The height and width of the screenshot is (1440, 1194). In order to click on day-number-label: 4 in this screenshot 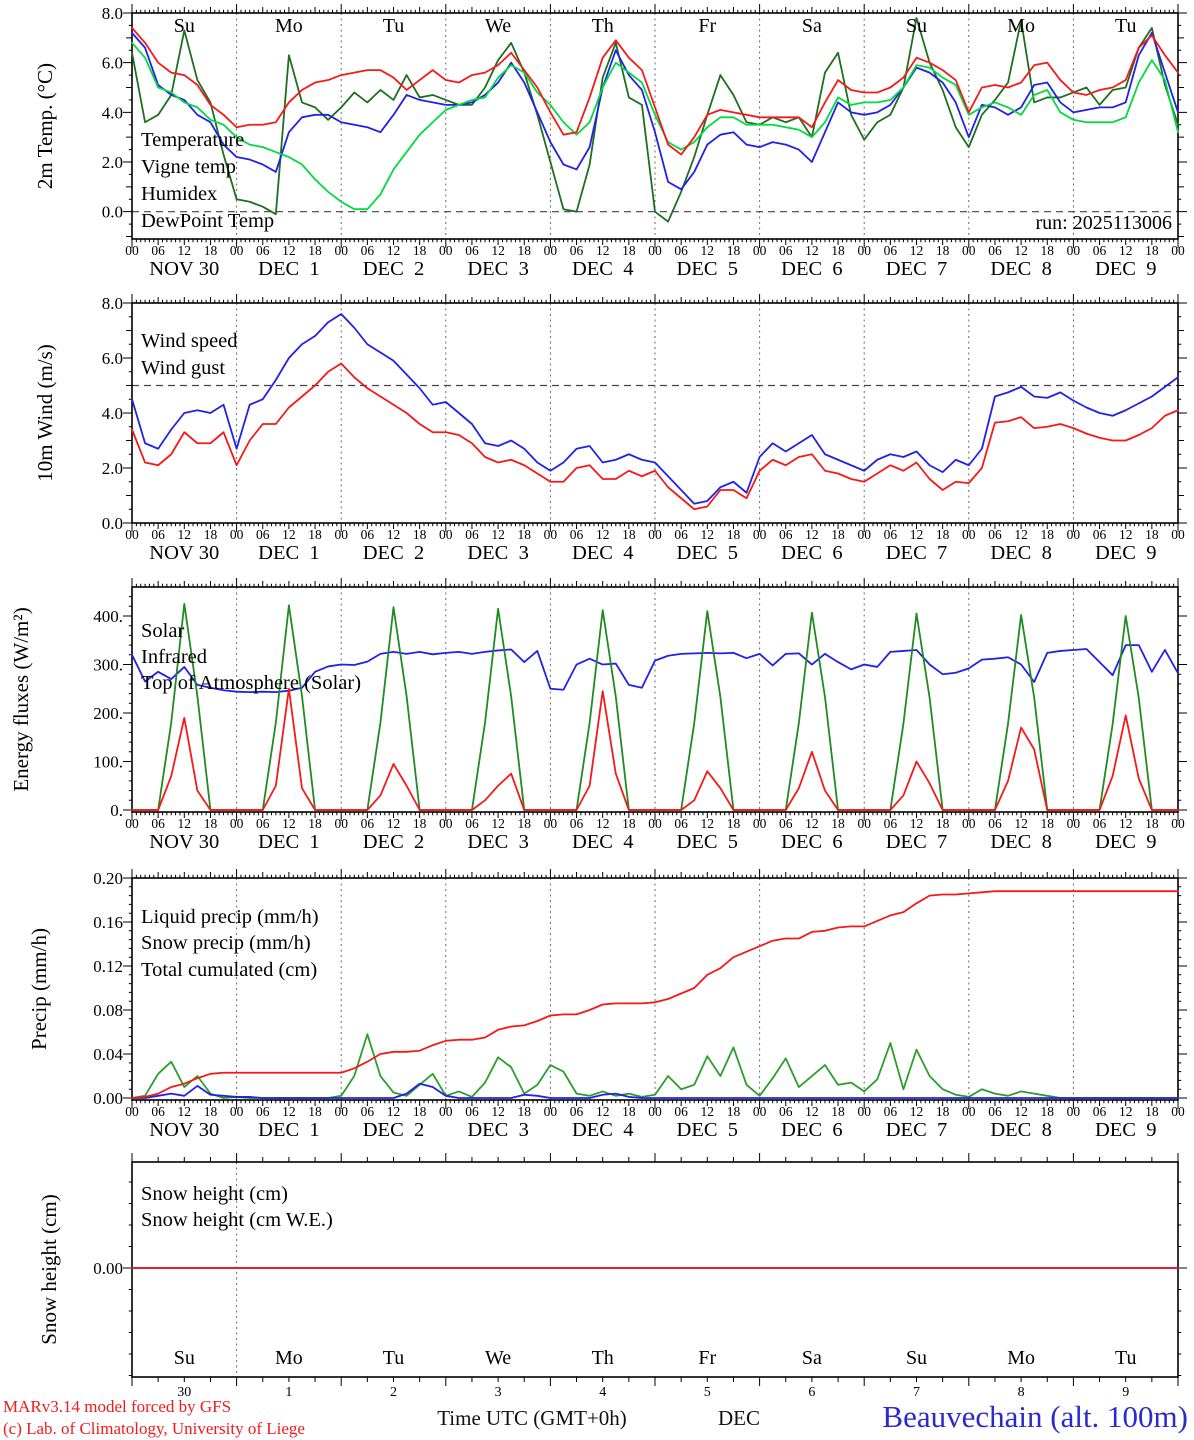, I will do `click(602, 1392)`.